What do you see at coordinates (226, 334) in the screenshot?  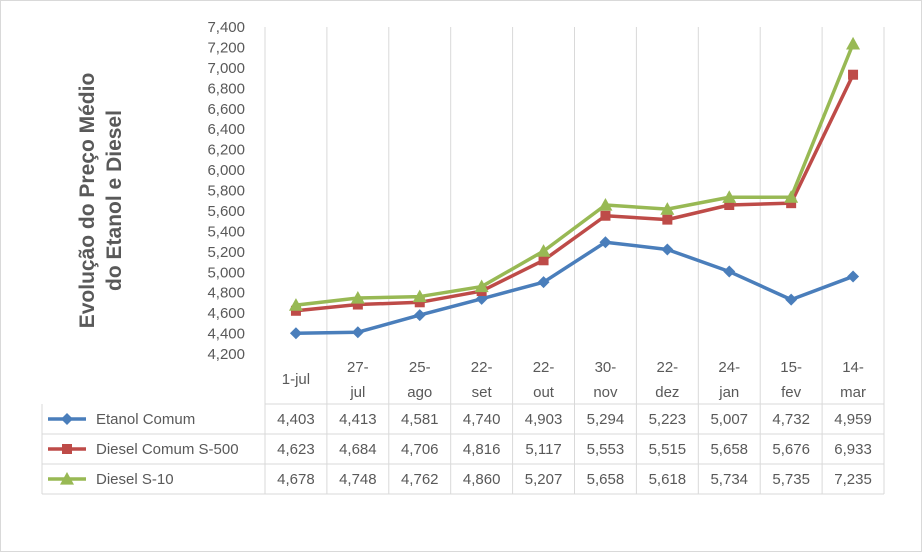 I see `y-tick-label: 4,400` at bounding box center [226, 334].